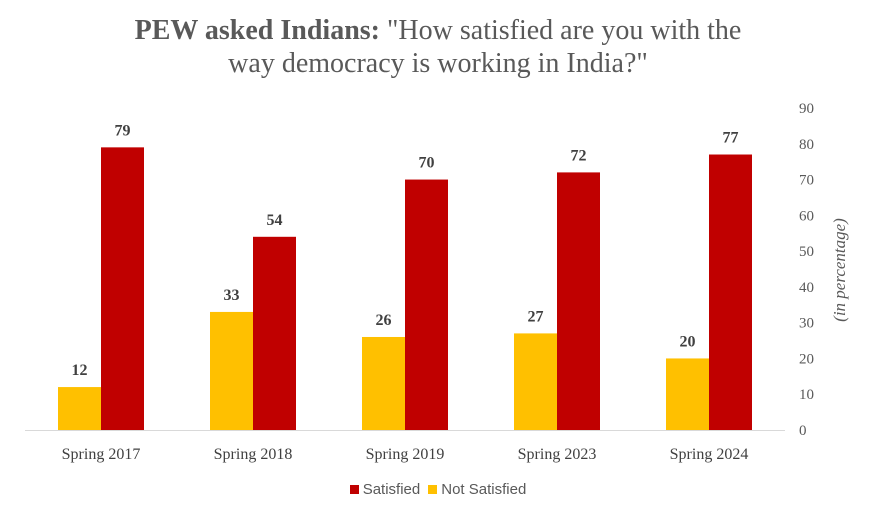 Image resolution: width=876 pixels, height=521 pixels. I want to click on x-tick-label-1: Spring 2018, so click(253, 454).